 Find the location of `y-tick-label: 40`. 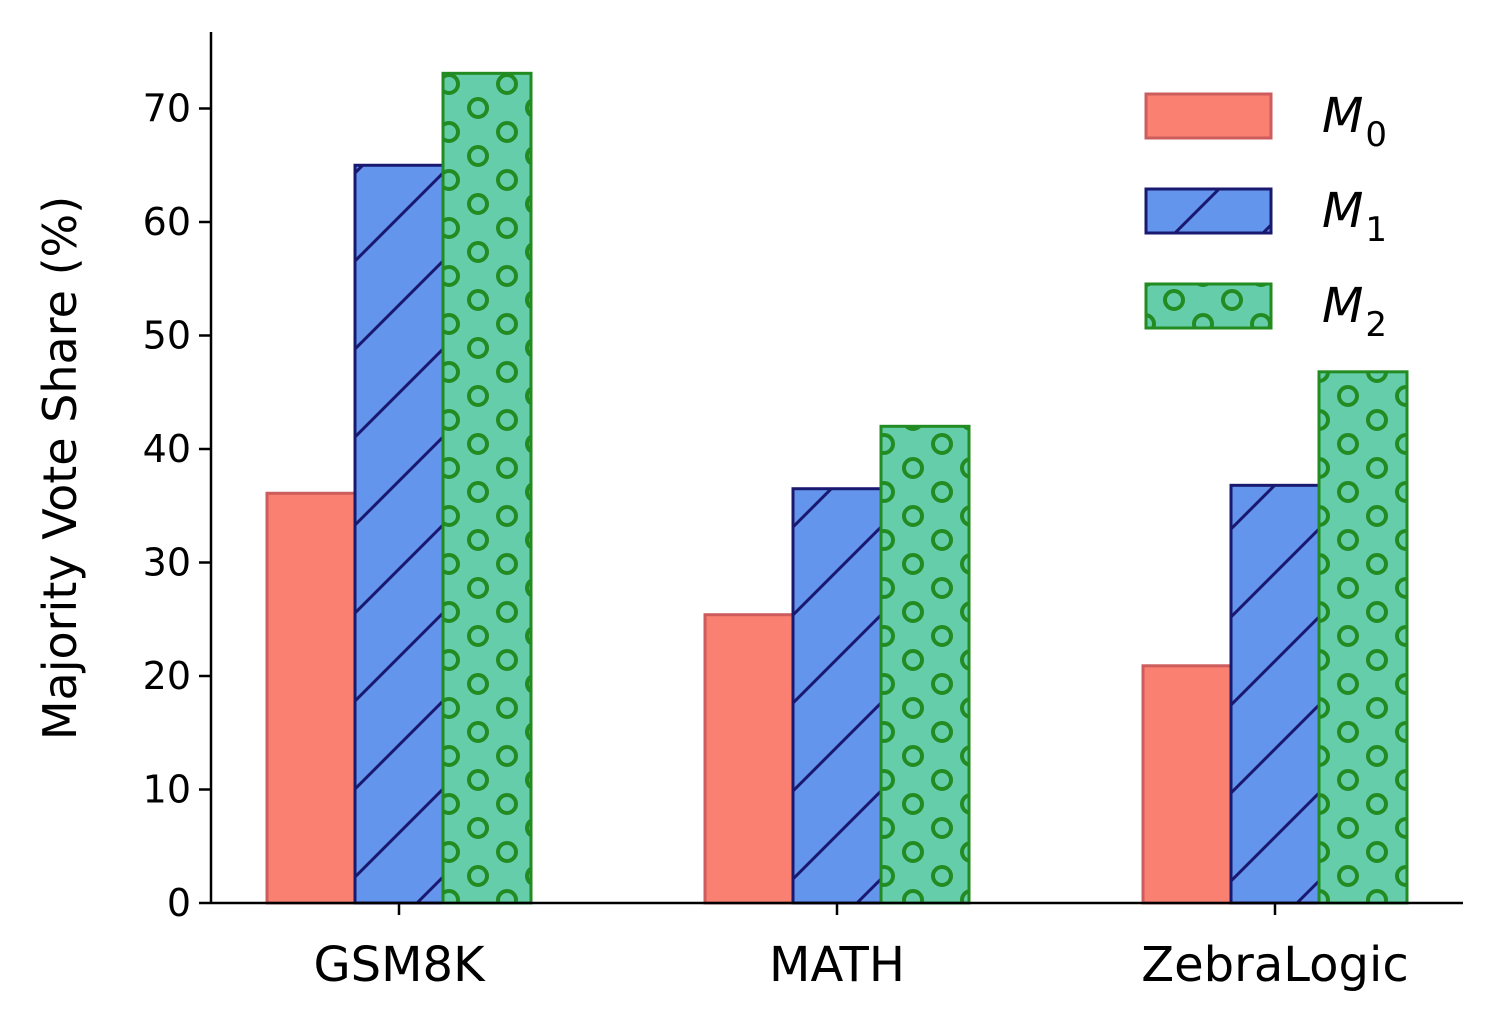

y-tick-label: 40 is located at coordinates (167, 449).